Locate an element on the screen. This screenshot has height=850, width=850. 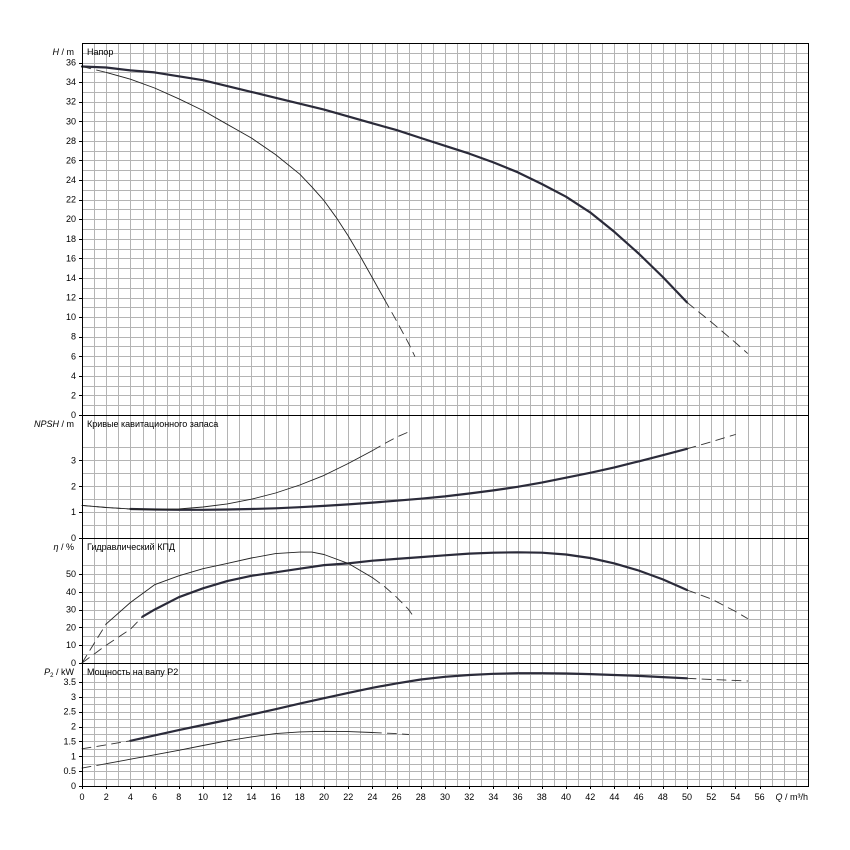
panel-title: Напор is located at coordinates (100, 52).